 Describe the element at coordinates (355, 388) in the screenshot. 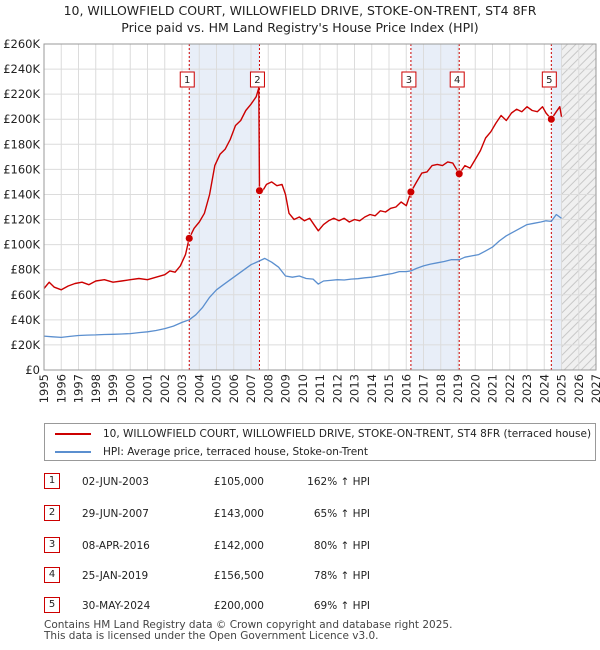

I see `x-tick-label: 2013` at that location.